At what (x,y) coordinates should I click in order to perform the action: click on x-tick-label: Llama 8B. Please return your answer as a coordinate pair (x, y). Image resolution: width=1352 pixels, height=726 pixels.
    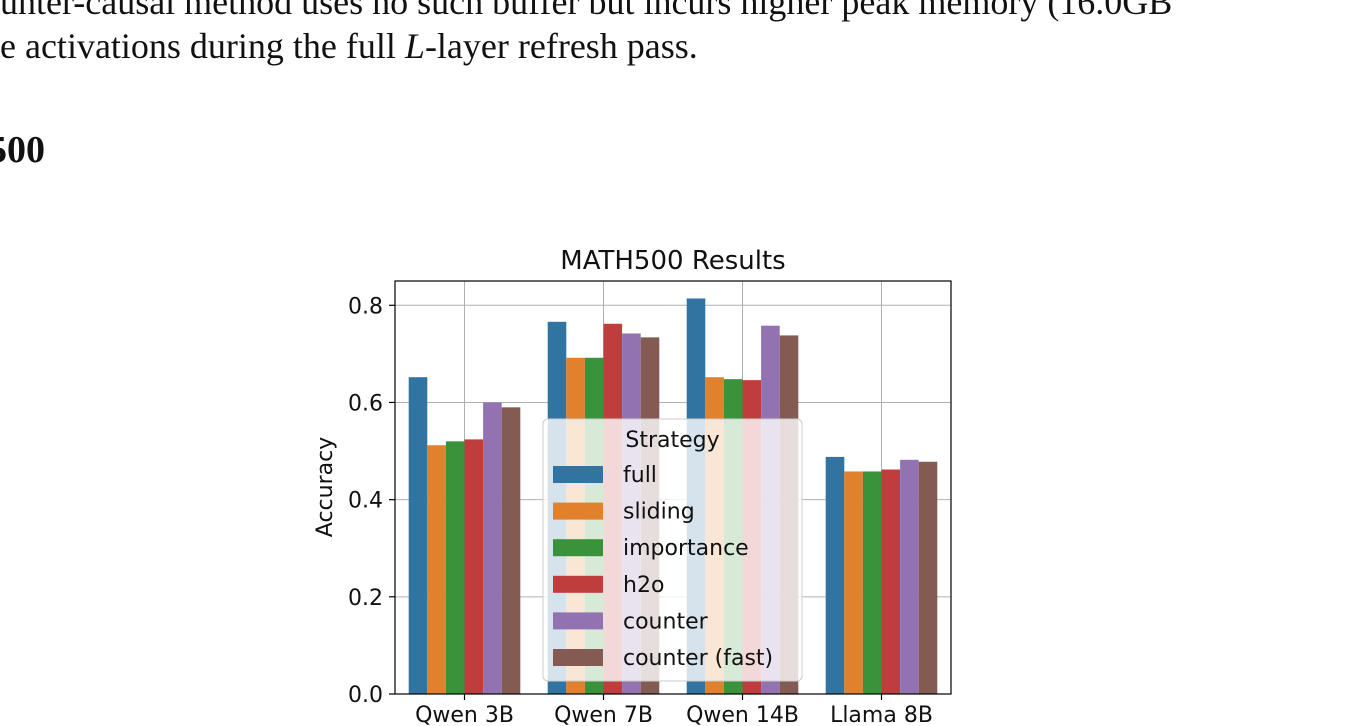
    Looking at the image, I should click on (881, 714).